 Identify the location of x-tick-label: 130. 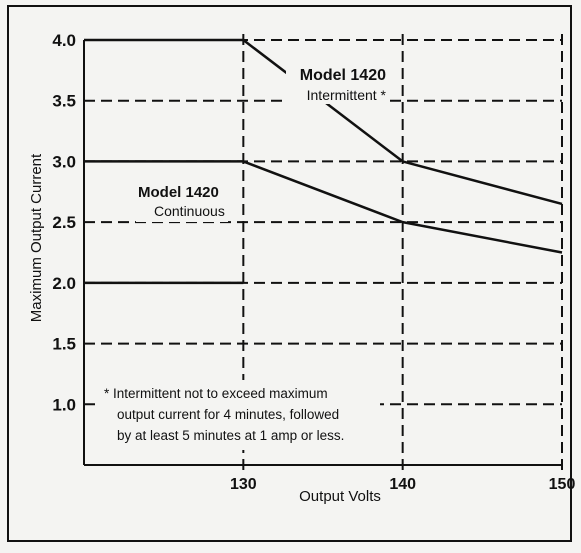
(243, 484).